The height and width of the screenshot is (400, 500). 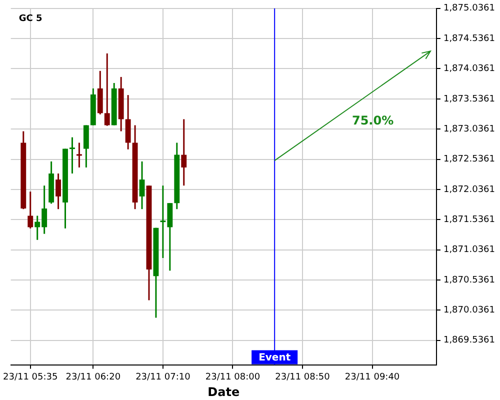 What do you see at coordinates (469, 250) in the screenshot?
I see `y-tick-label: 1,871.0361` at bounding box center [469, 250].